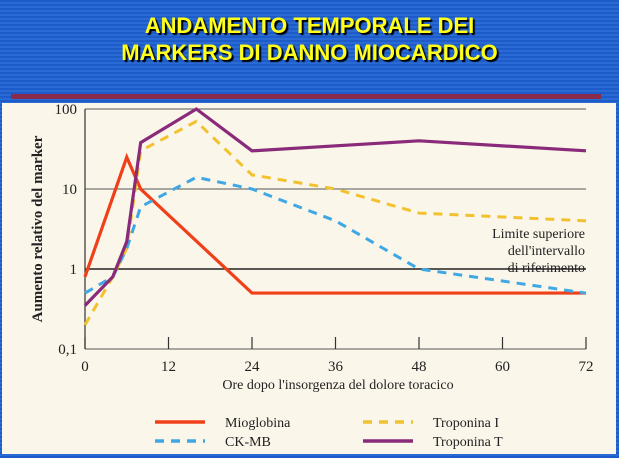 This screenshot has height=458, width=619. I want to click on y-tick-label: 1, so click(74, 270).